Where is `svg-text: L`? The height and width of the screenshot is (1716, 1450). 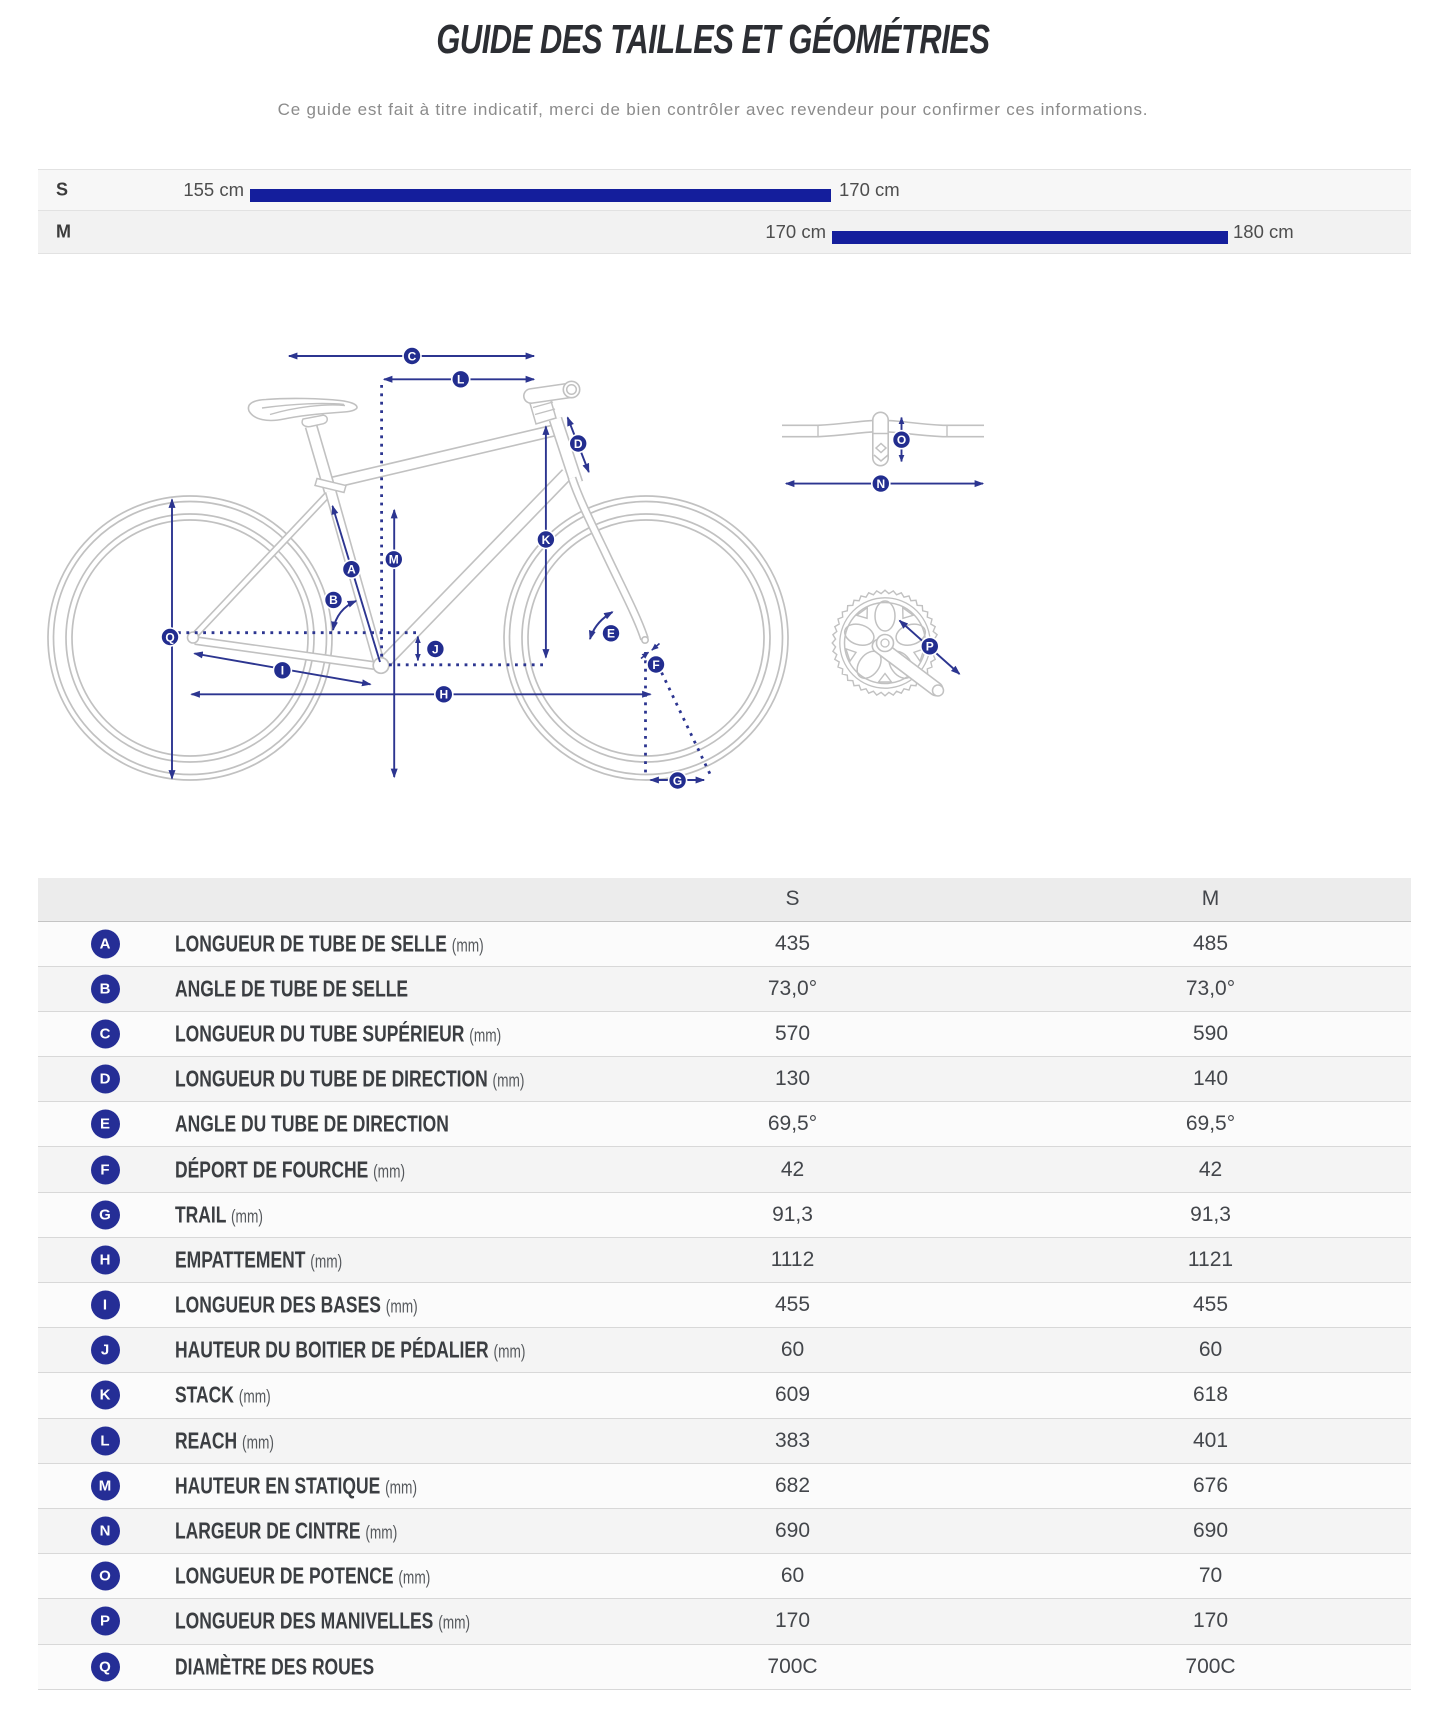 svg-text: L is located at coordinates (460, 380).